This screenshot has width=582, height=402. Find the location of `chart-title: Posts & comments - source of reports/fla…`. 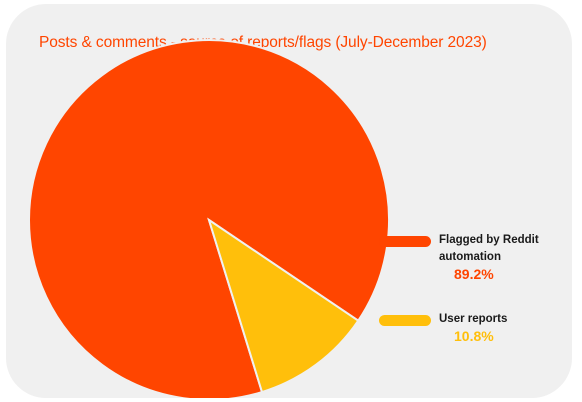

chart-title: Posts & comments - source of reports/fla… is located at coordinates (263, 42).